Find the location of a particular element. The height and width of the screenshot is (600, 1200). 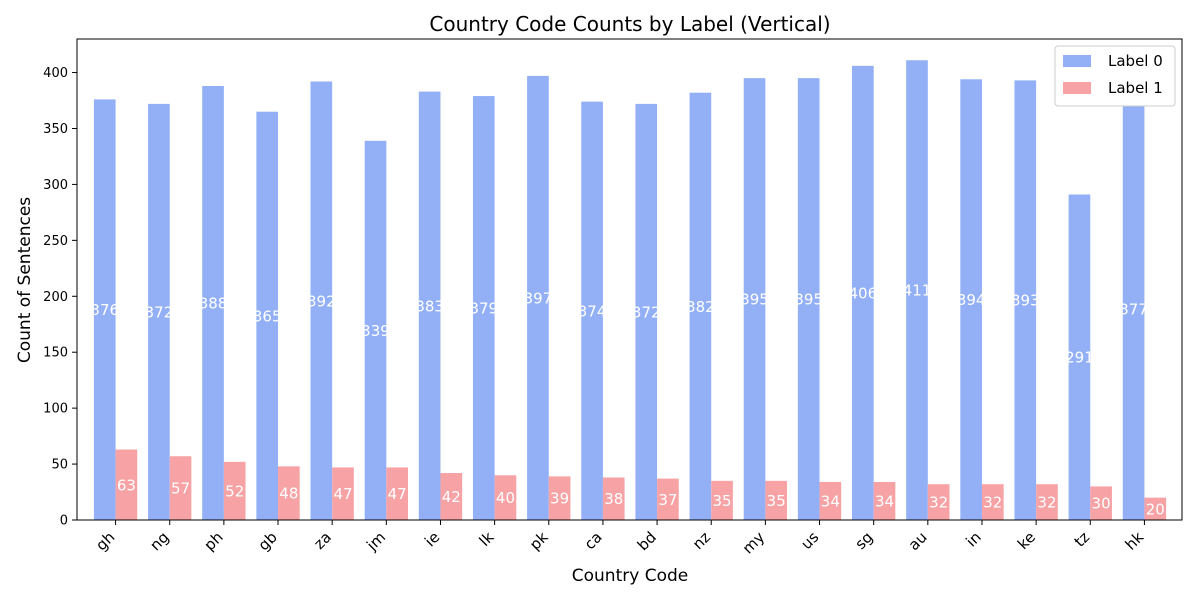

bar-value-label: 411 is located at coordinates (917, 291).